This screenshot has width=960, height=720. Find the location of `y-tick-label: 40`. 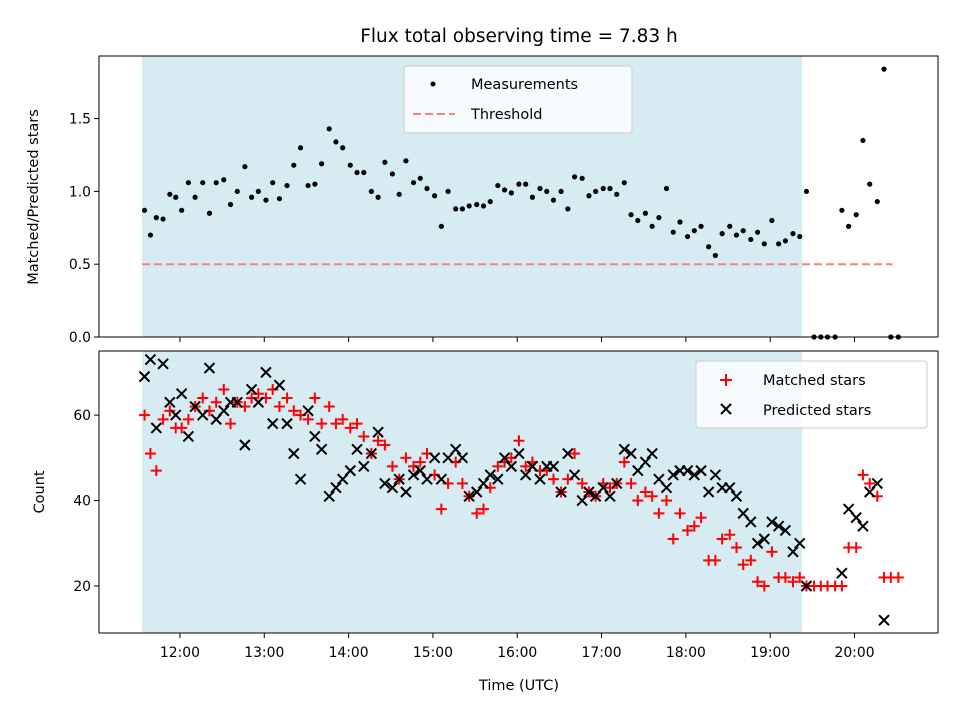

y-tick-label: 40 is located at coordinates (82, 502).